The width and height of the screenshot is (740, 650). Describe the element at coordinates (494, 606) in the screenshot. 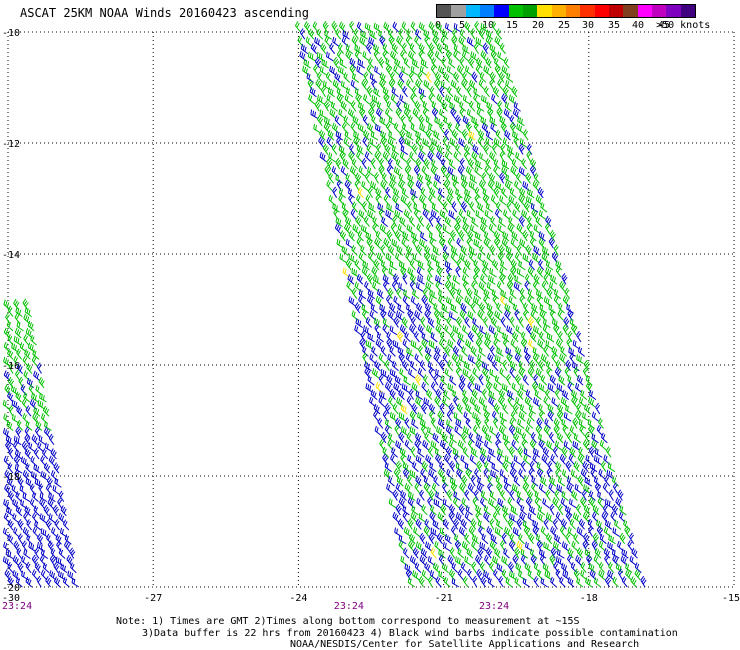

I see `pass-time-label: 23:24` at that location.